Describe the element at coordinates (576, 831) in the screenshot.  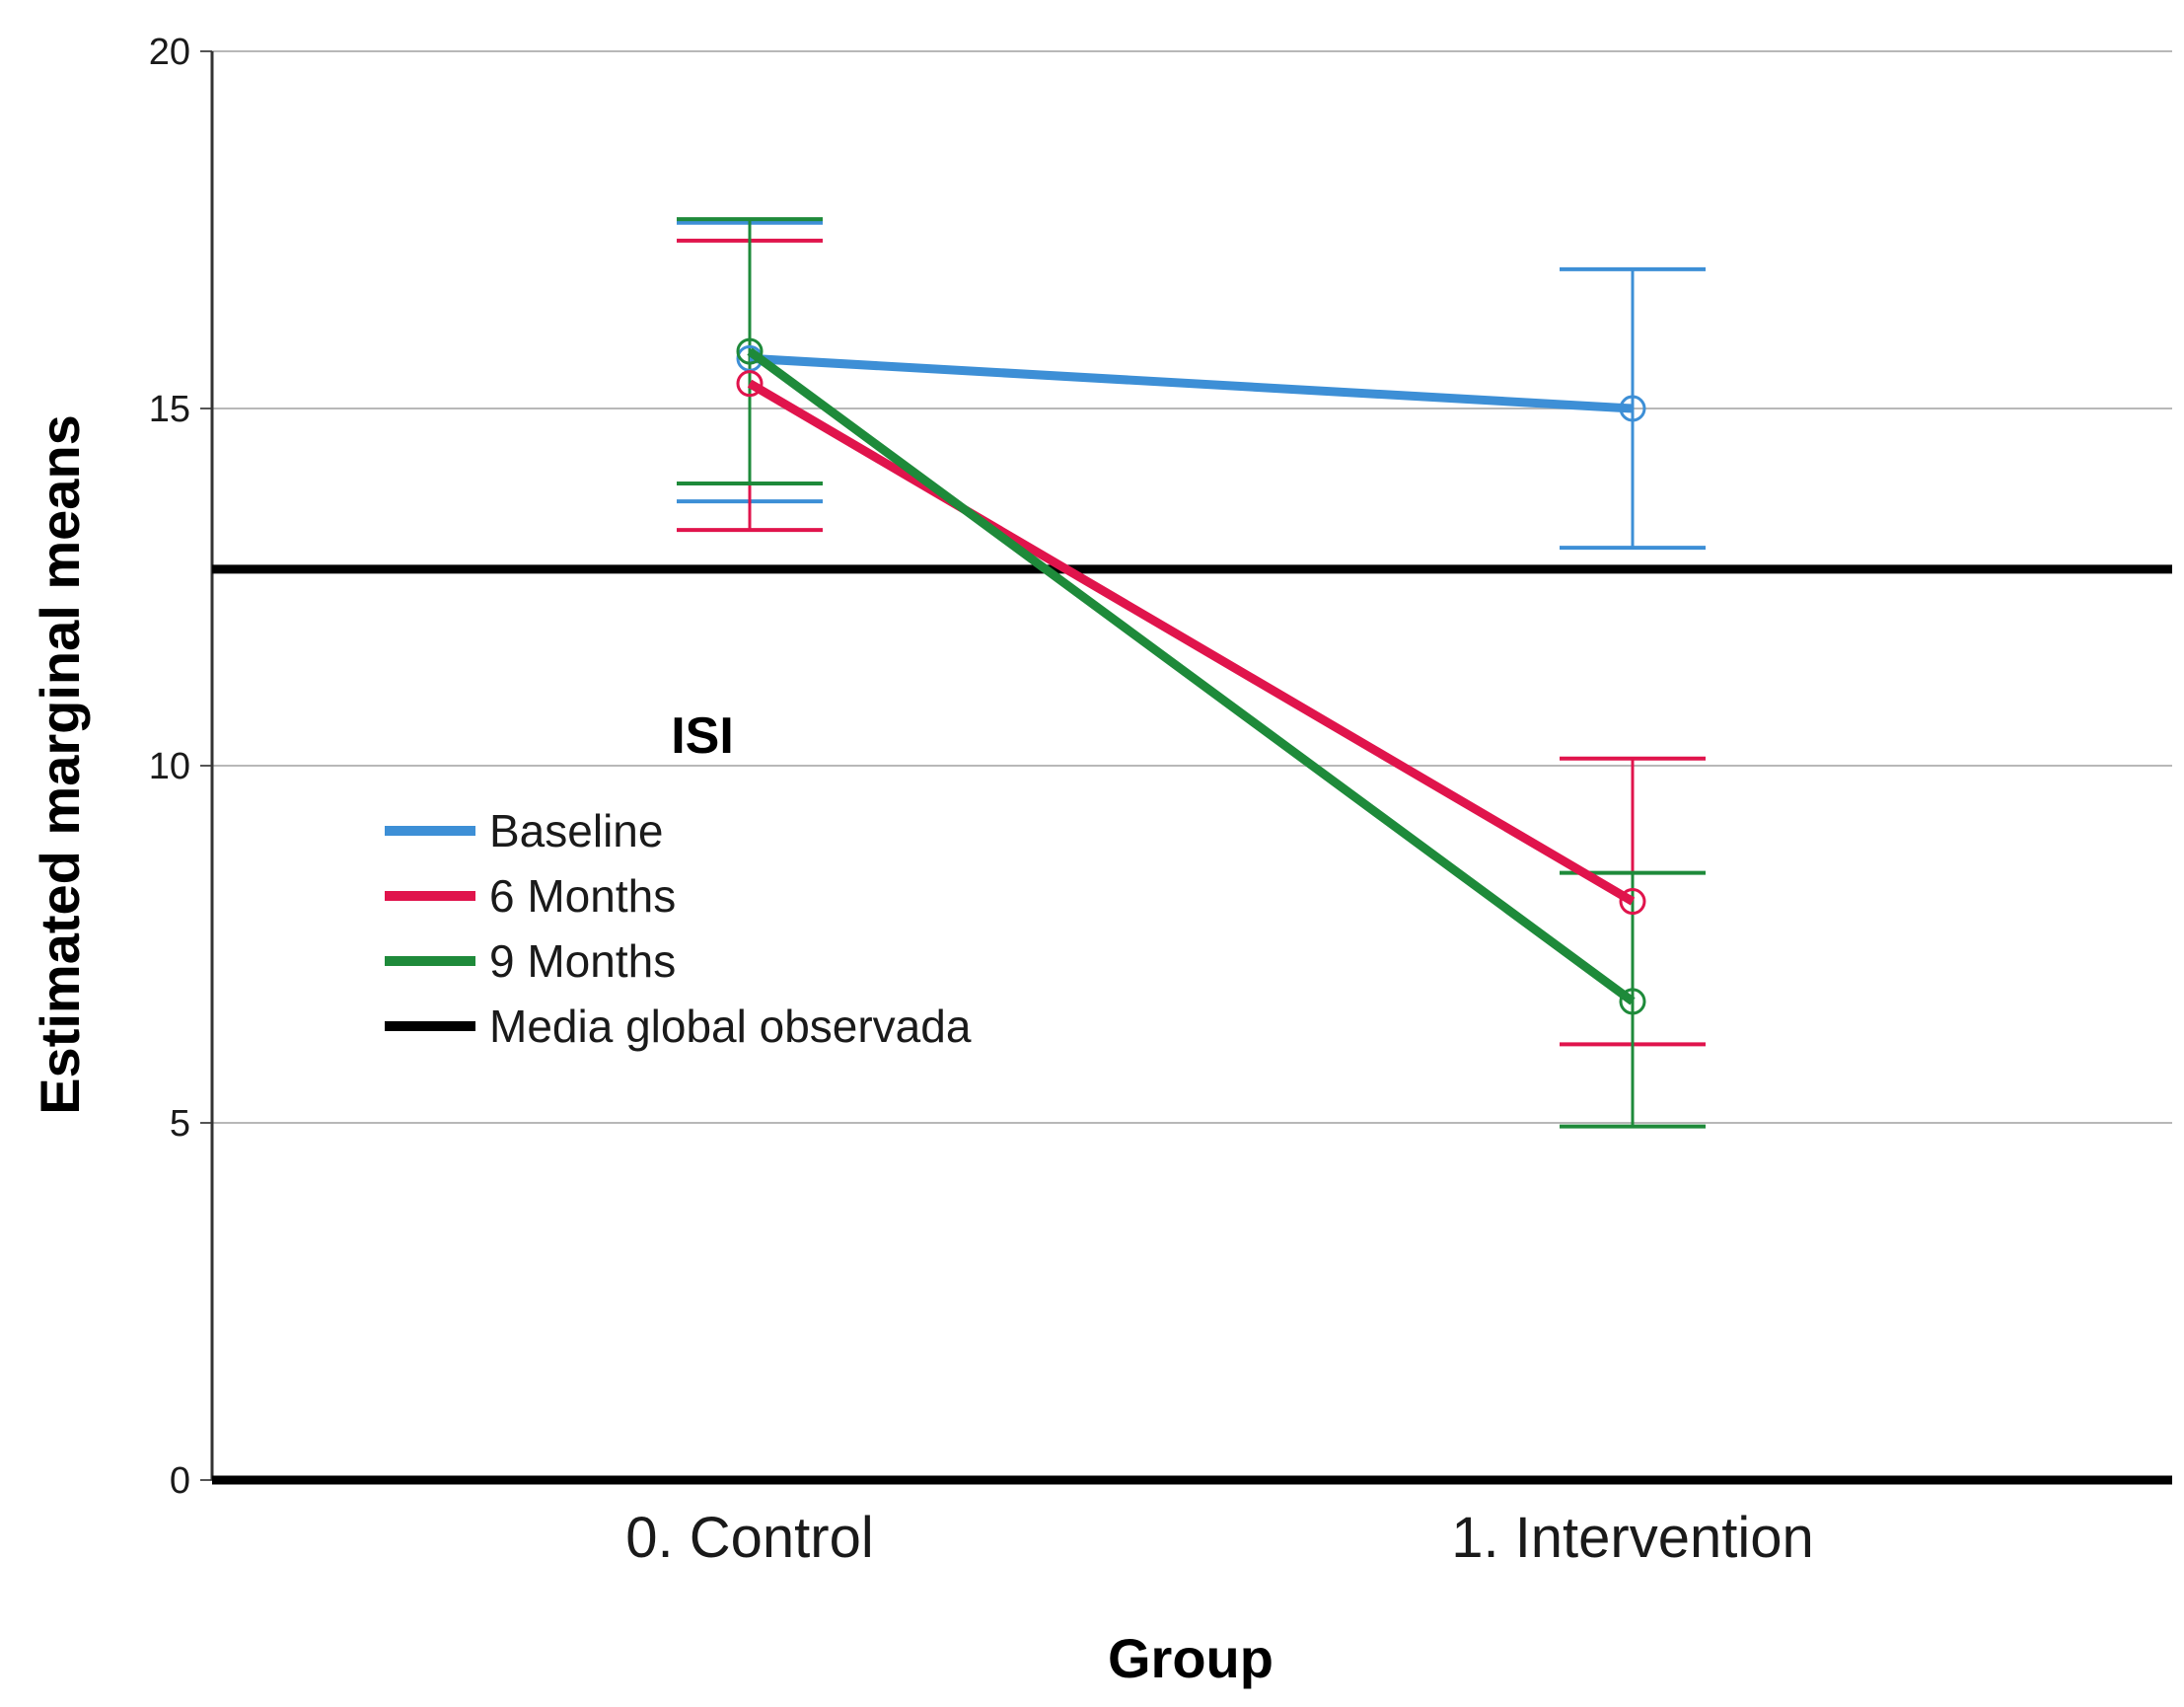
I see `legend-label-baseline: Baseline` at that location.